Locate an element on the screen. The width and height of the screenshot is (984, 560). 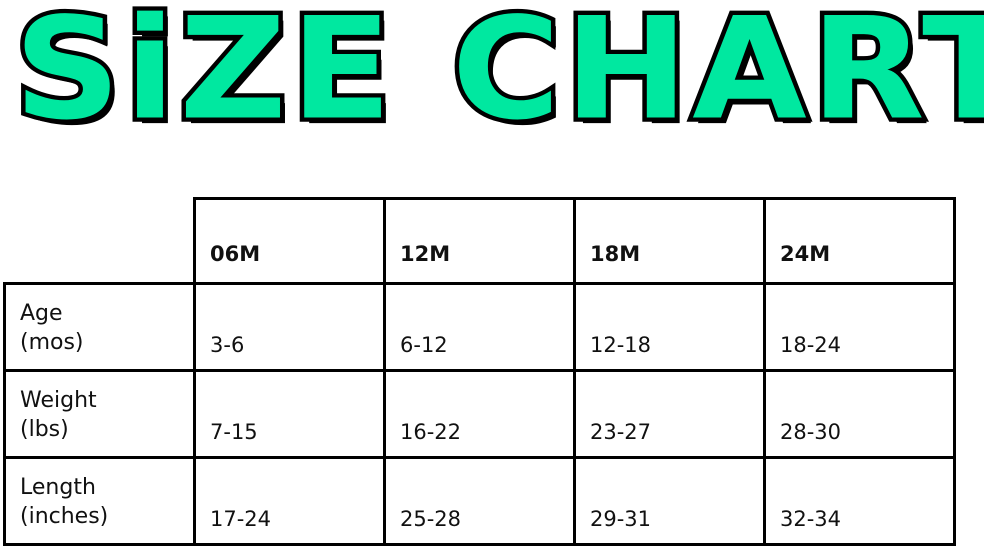
table-cell: 32-34 is located at coordinates (859, 501).